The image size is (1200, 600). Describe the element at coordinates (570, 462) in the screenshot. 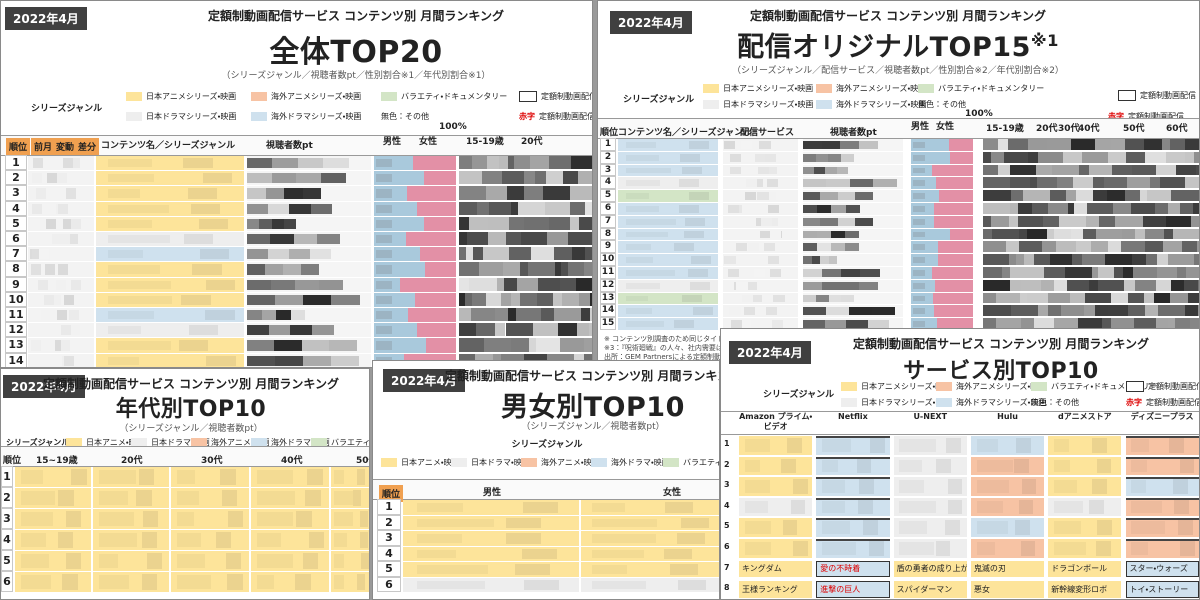

I see `legend-text: 海外アニメ・映画` at that location.